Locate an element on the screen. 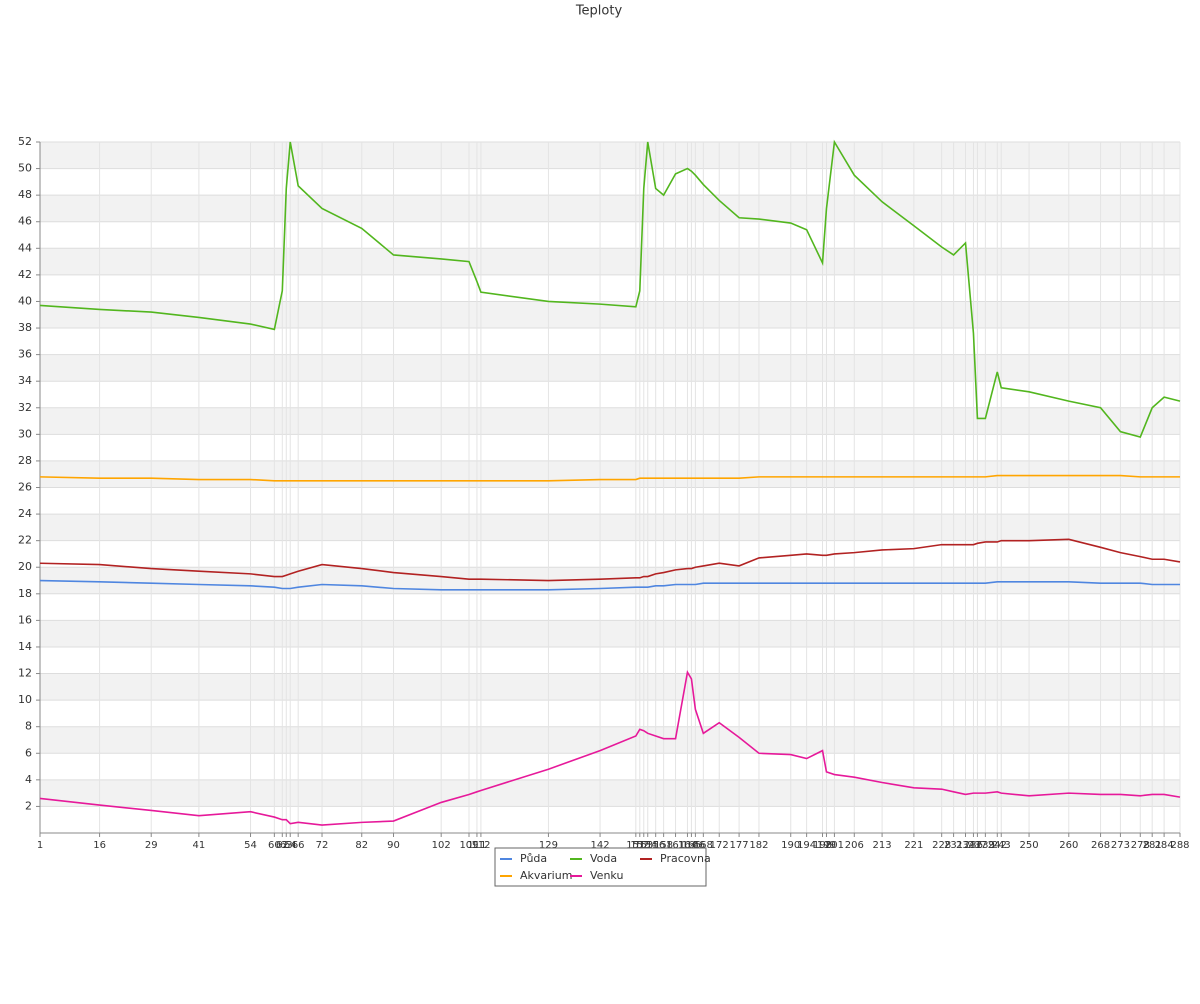 The image size is (1200, 1004). x-tick-label: 60 is located at coordinates (274, 845).